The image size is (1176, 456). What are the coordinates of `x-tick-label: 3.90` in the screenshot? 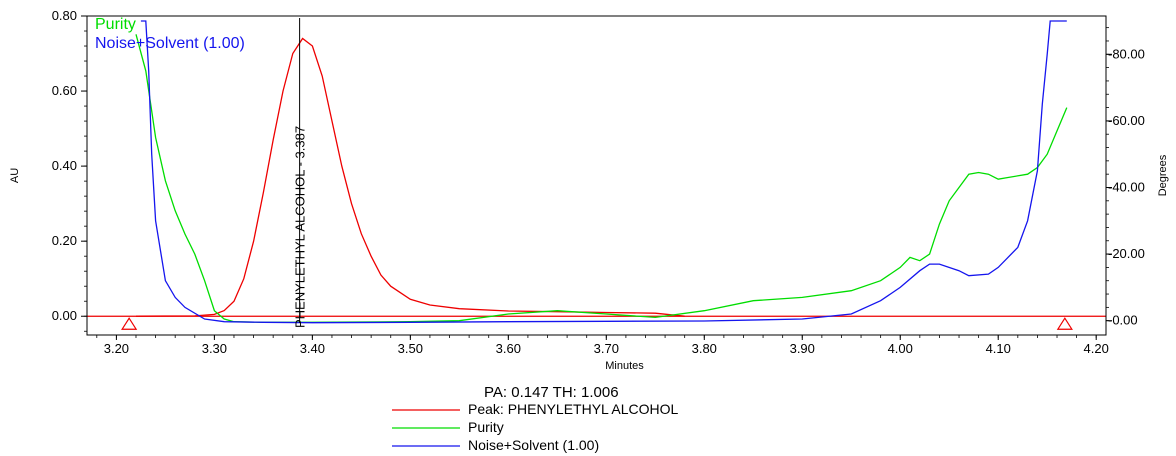 It's located at (802, 348).